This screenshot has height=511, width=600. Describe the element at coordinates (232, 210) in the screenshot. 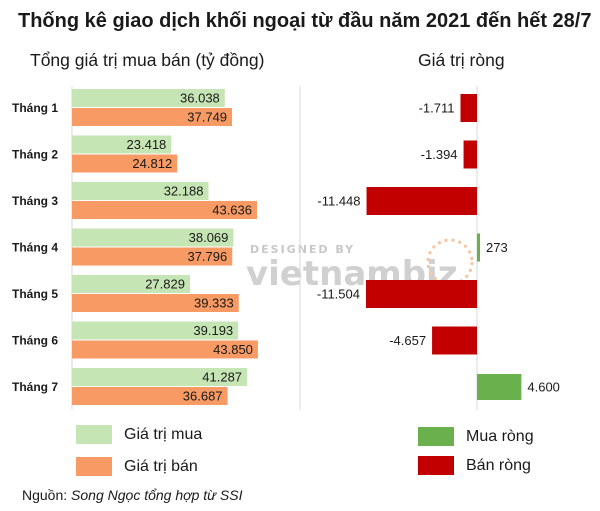

I see `sell-value-label: 43.636` at that location.